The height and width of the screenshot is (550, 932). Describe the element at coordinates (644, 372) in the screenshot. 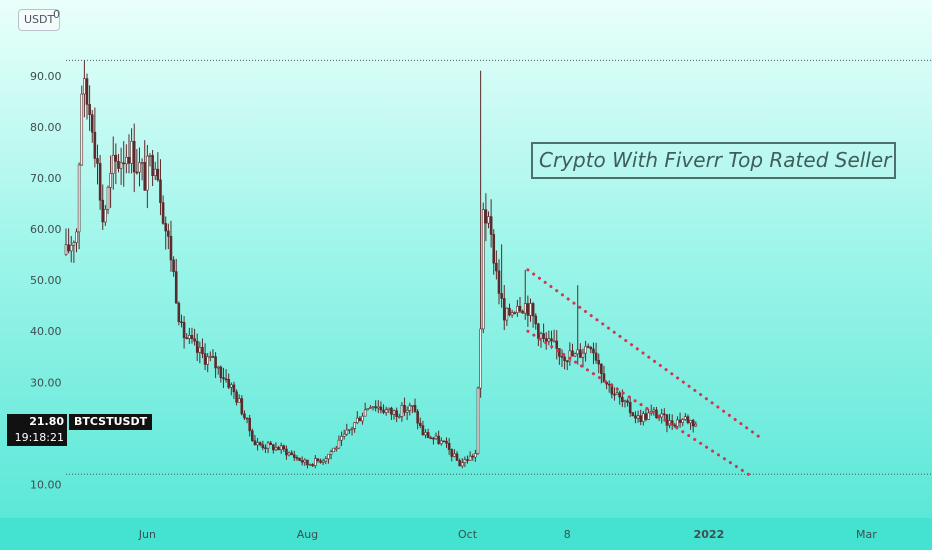

I see `descending-channel` at that location.